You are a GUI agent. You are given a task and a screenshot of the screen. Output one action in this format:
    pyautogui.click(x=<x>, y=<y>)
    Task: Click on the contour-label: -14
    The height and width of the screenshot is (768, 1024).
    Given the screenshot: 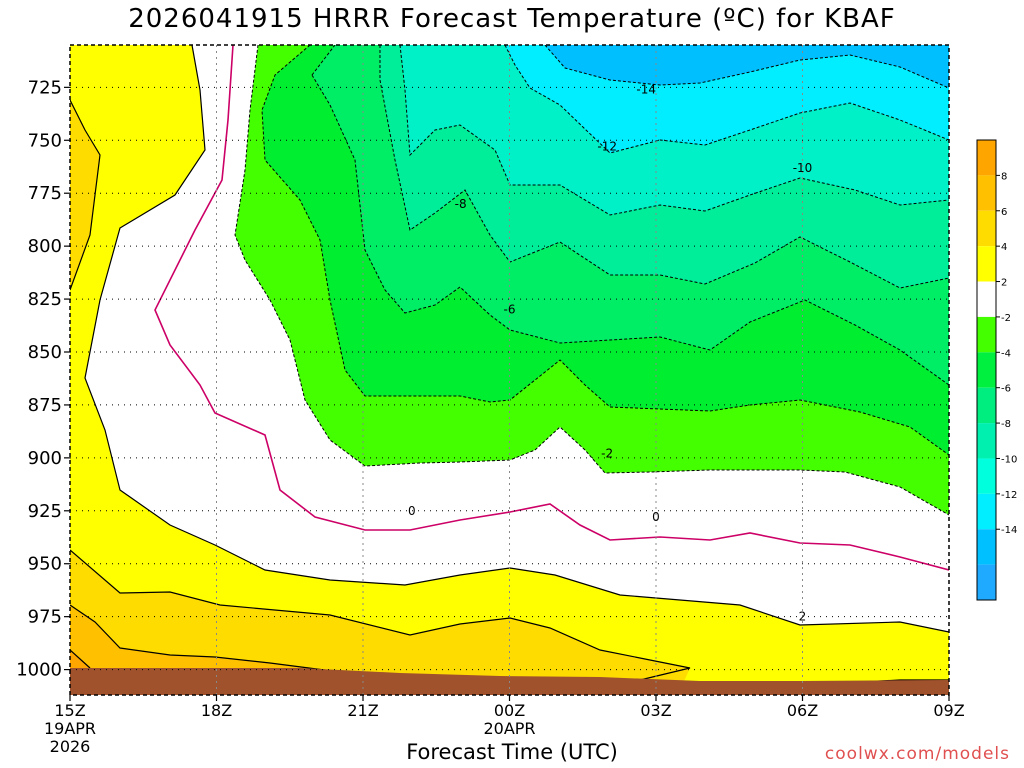 What is the action you would take?
    pyautogui.click(x=646, y=89)
    